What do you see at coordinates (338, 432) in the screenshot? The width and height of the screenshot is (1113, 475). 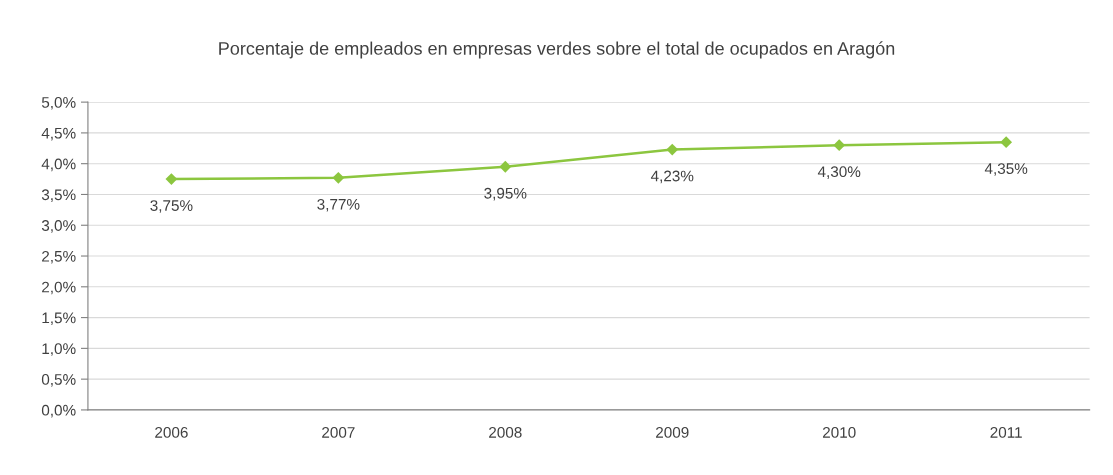 I see `x-tick-label: 2007` at bounding box center [338, 432].